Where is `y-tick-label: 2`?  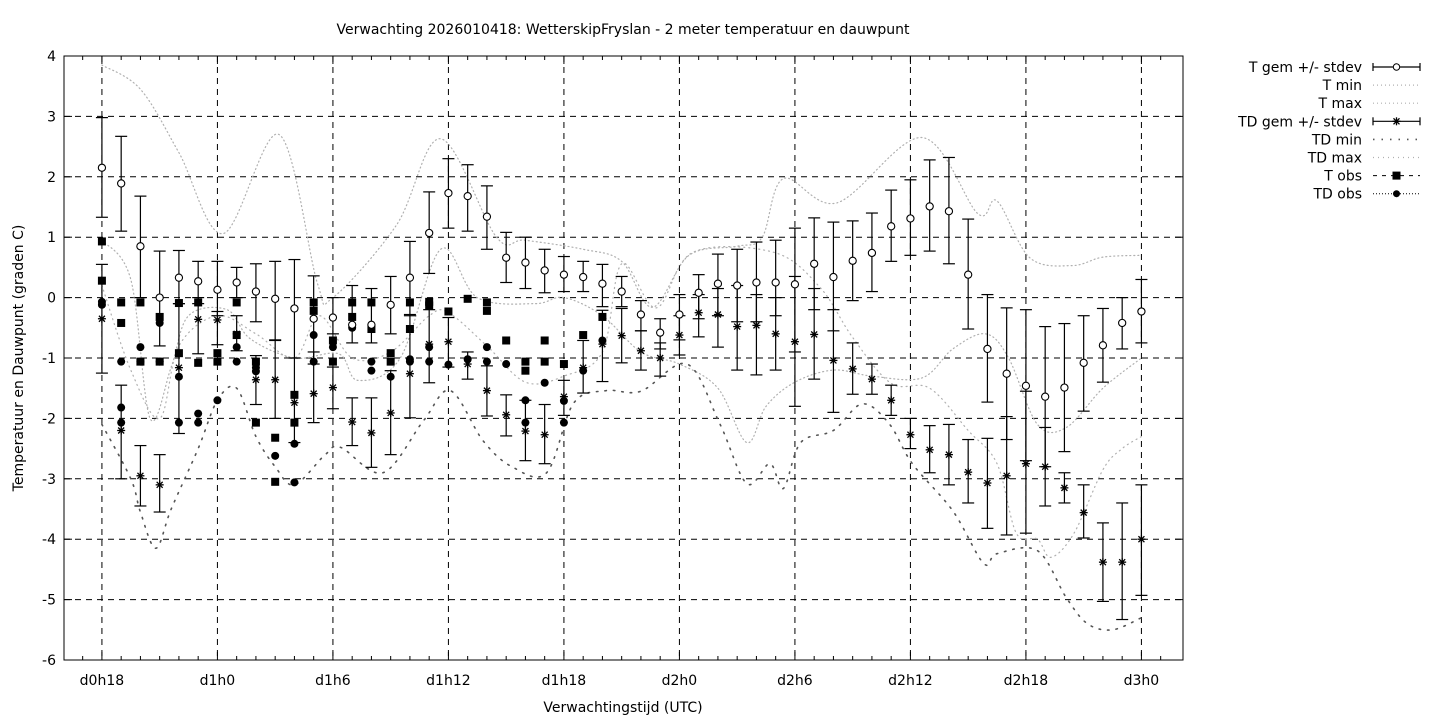
y-tick-label: 2 is located at coordinates (51, 178).